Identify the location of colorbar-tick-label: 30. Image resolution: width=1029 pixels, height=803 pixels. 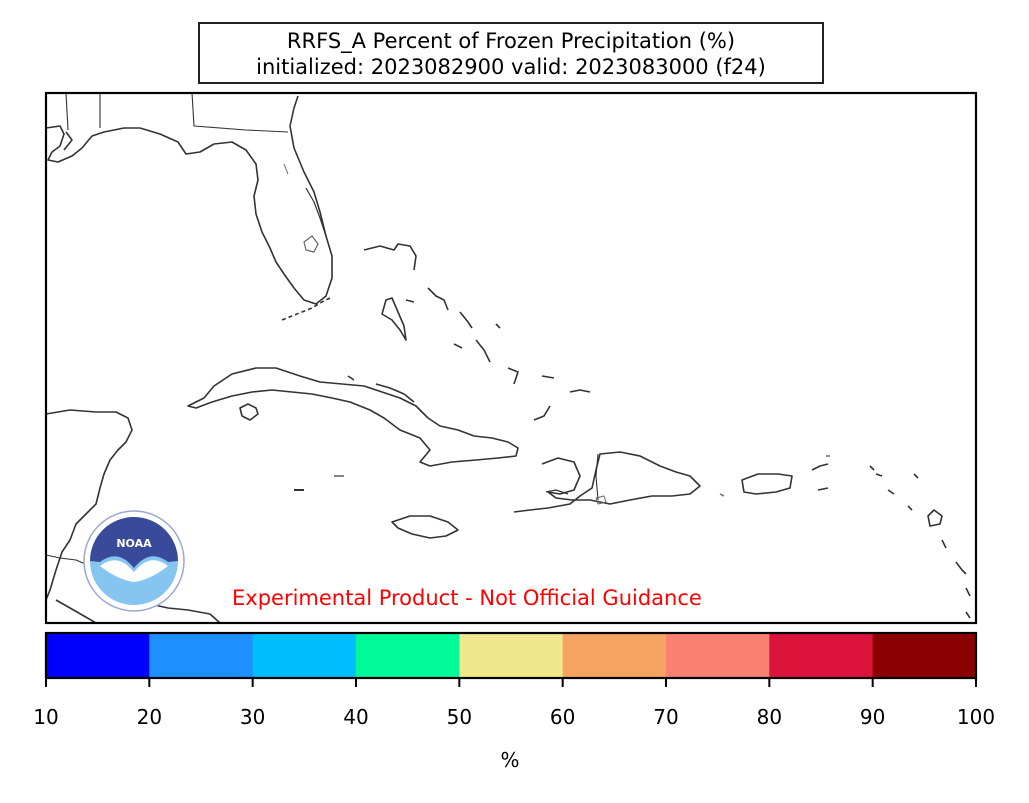
(252, 717).